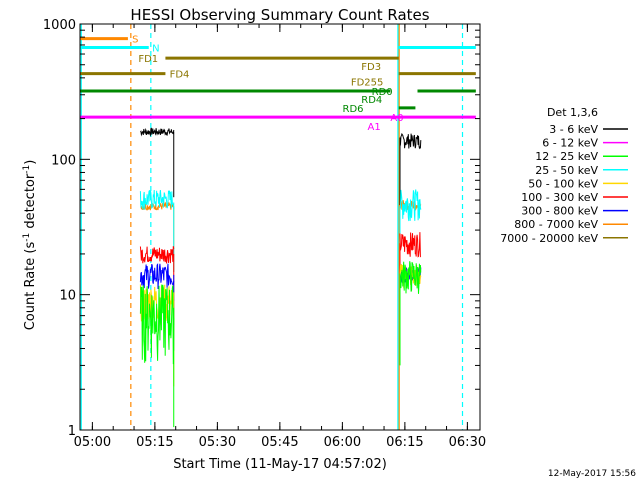 This screenshot has height=480, width=640. Describe the element at coordinates (30, 286) in the screenshot. I see `ylabel-main: Count Rate (s` at that location.